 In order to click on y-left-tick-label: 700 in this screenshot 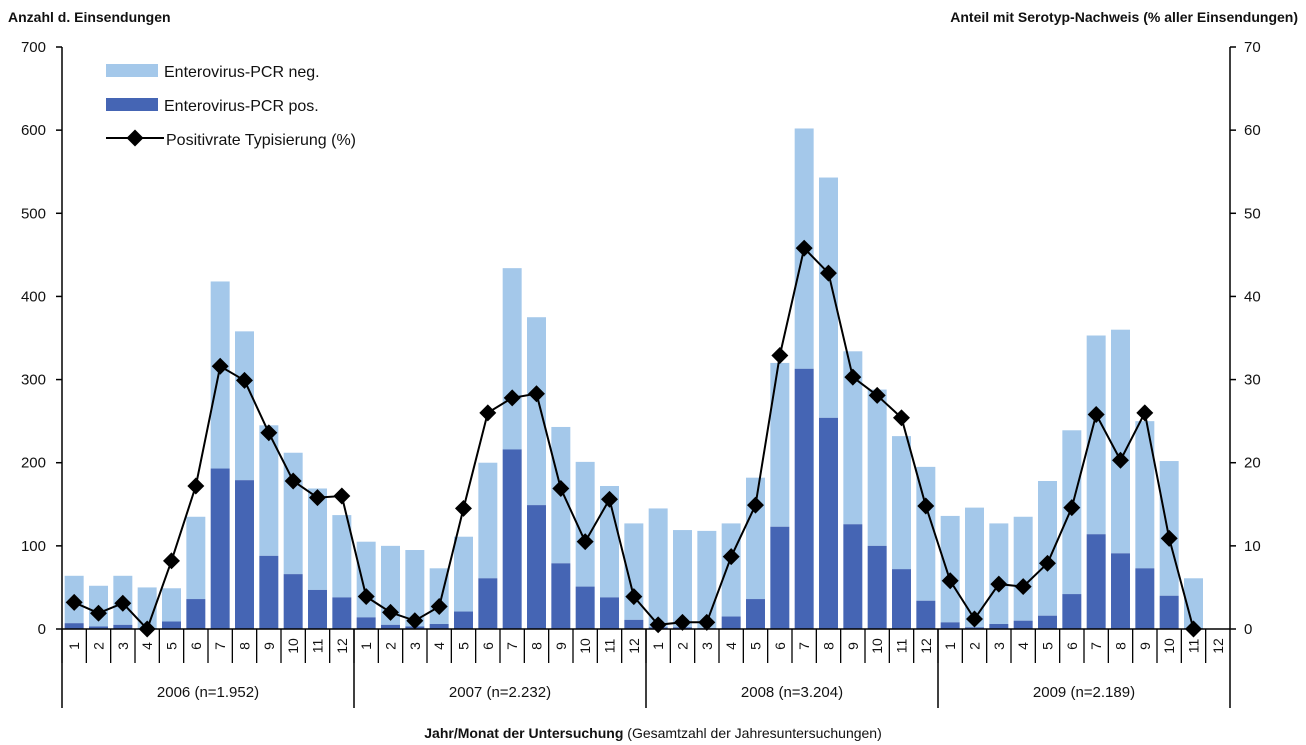, I will do `click(33, 47)`.